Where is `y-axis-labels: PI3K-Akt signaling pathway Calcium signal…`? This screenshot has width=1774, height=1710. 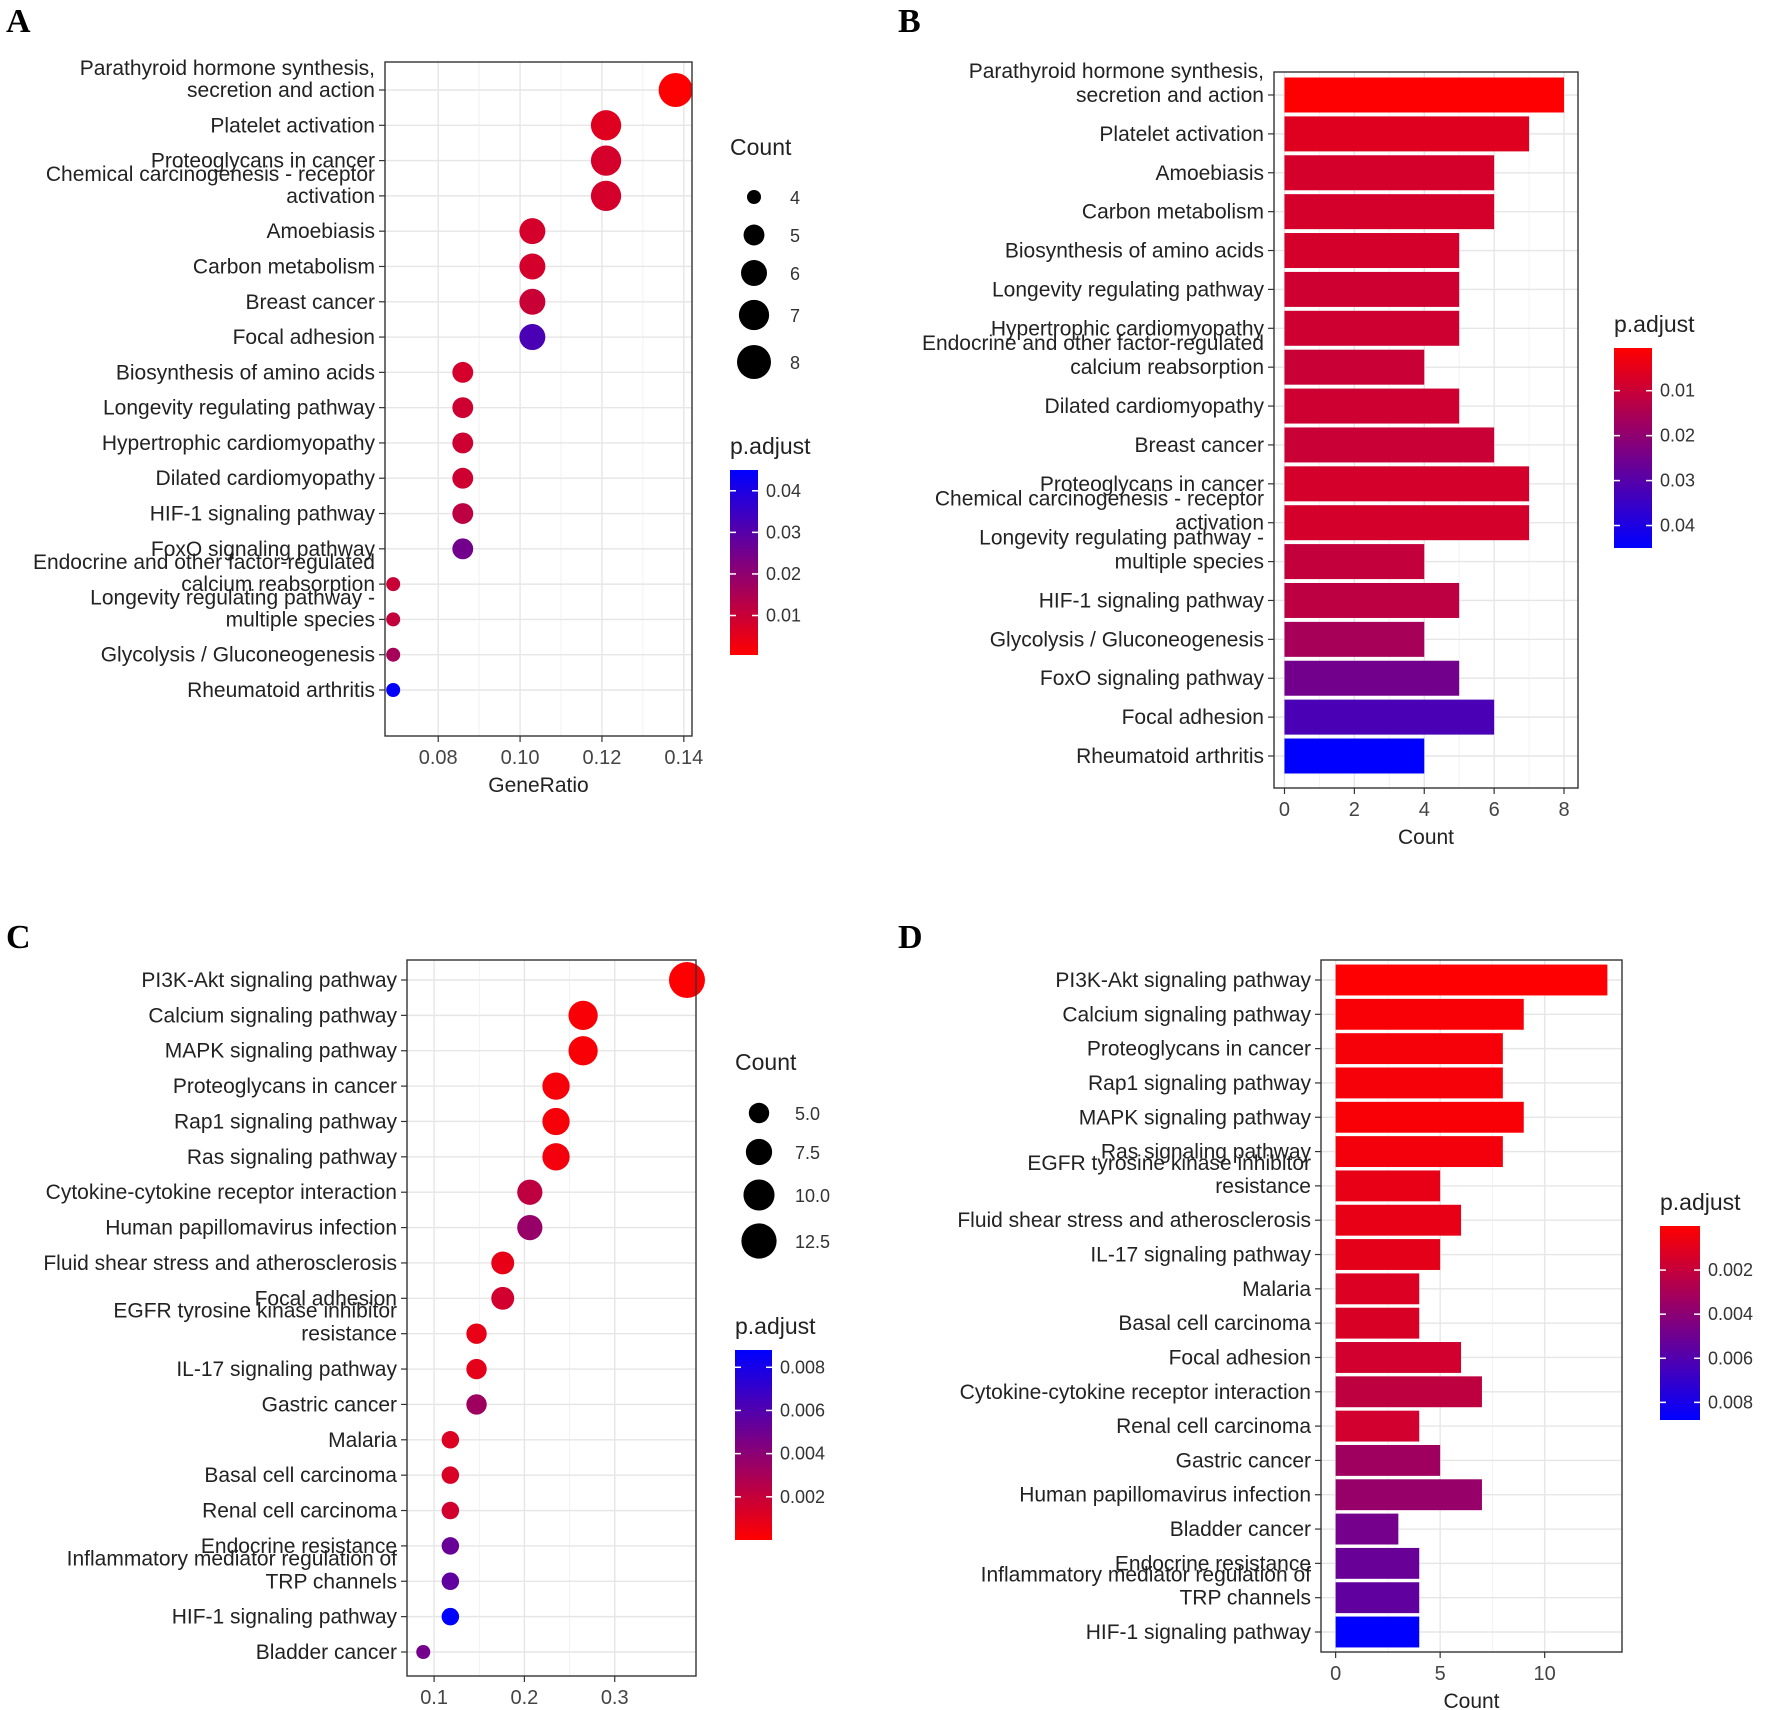 y-axis-labels: PI3K-Akt signaling pathway Calcium signal… is located at coordinates (1139, 1306).